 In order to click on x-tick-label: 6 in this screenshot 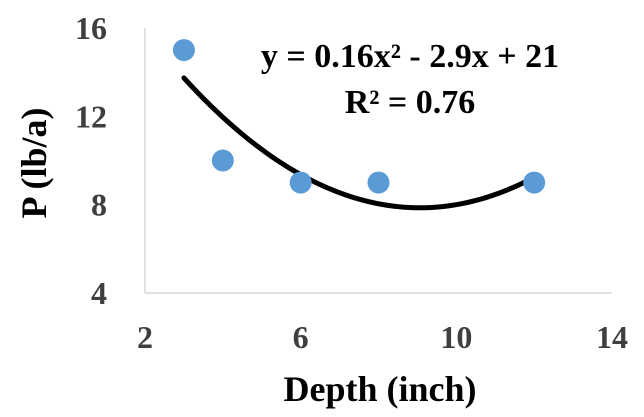, I will do `click(301, 337)`.